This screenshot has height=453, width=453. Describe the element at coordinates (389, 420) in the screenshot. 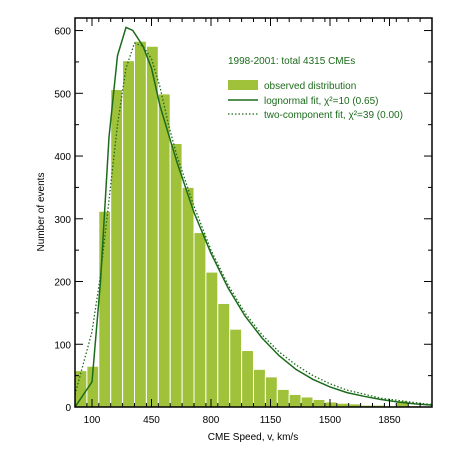

I see `x-tick-label: 1850` at that location.